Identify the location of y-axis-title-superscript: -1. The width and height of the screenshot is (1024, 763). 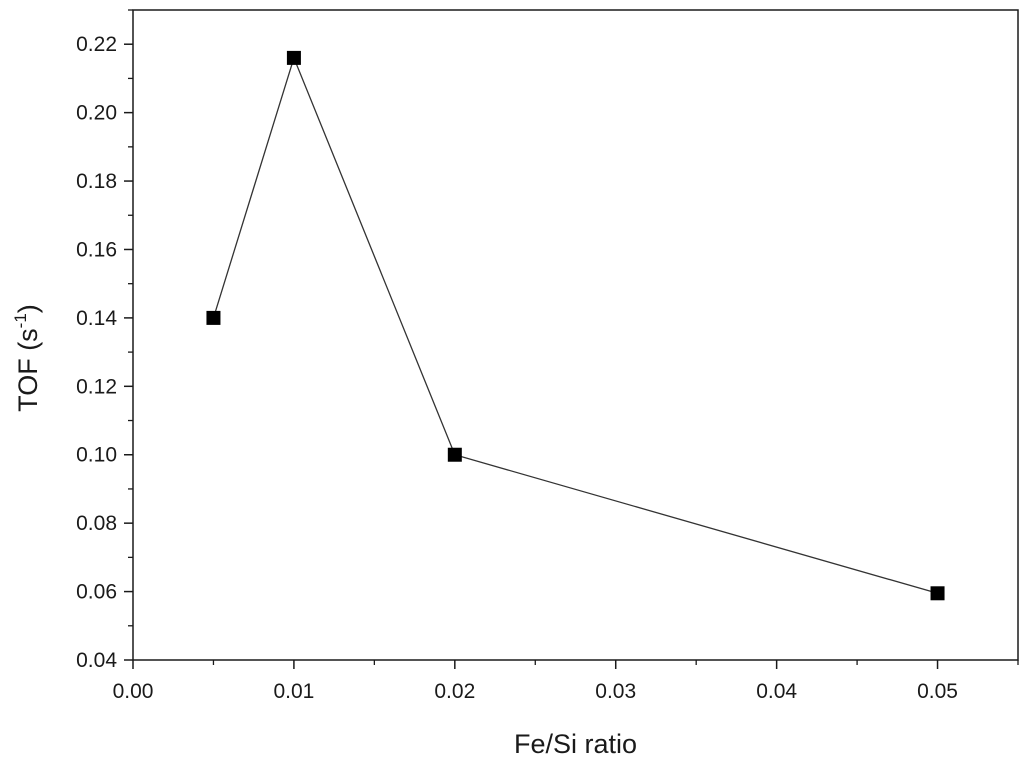
(20, 320).